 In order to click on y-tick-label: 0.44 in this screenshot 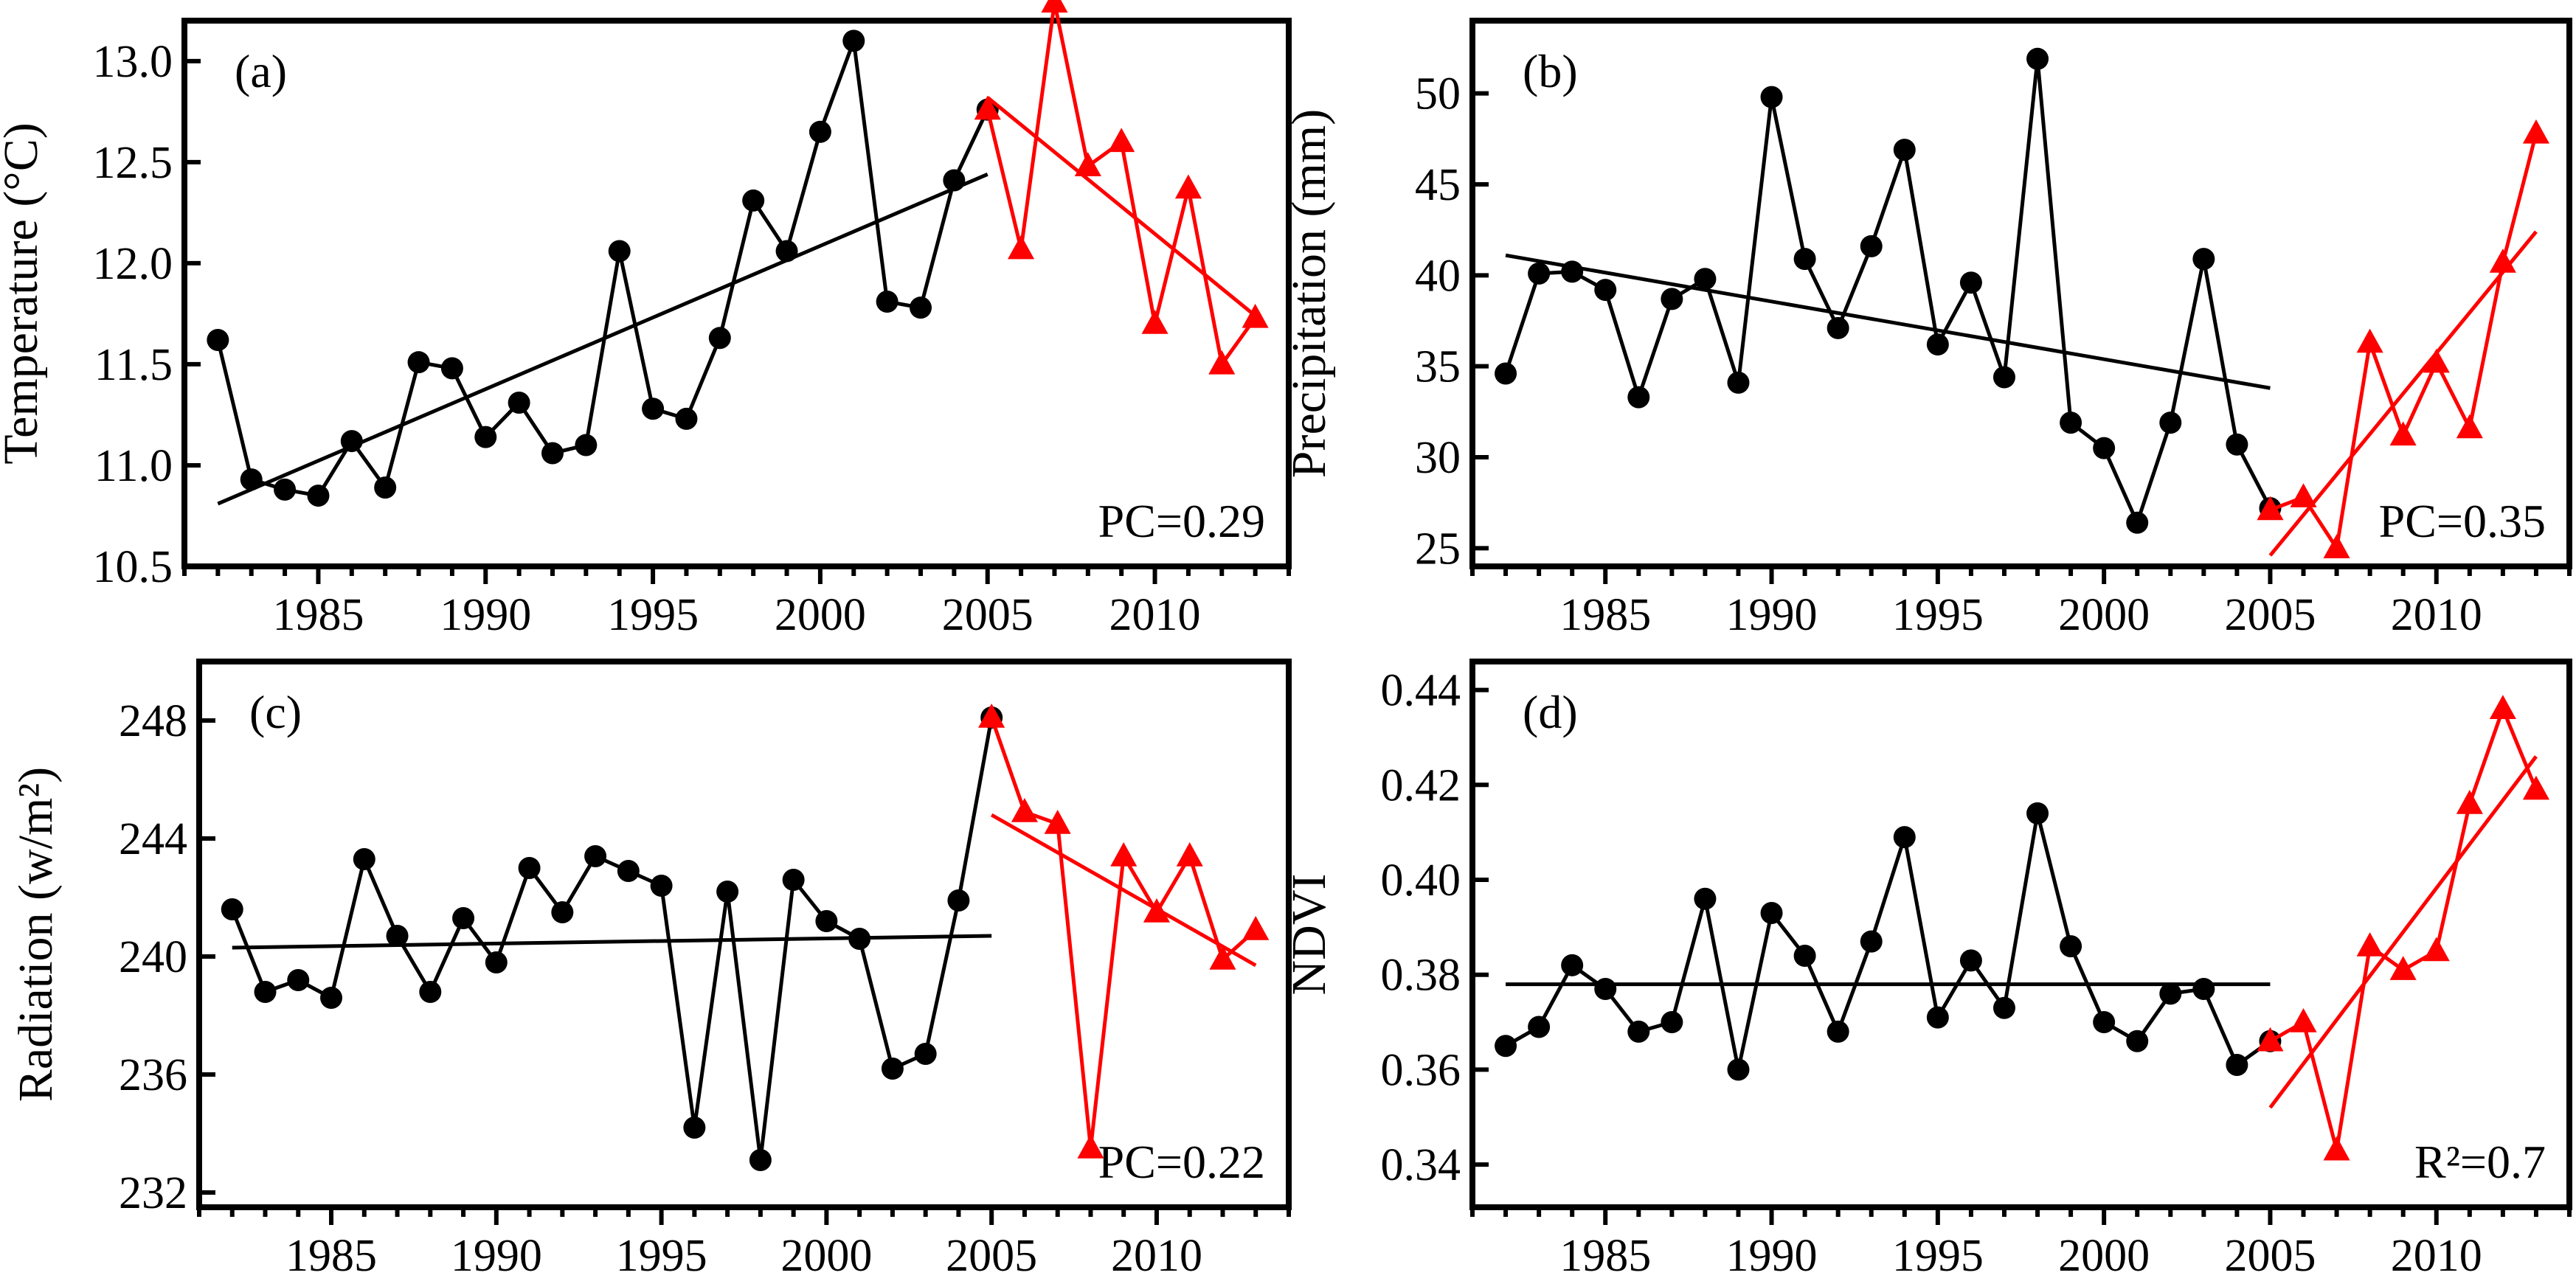, I will do `click(1421, 691)`.